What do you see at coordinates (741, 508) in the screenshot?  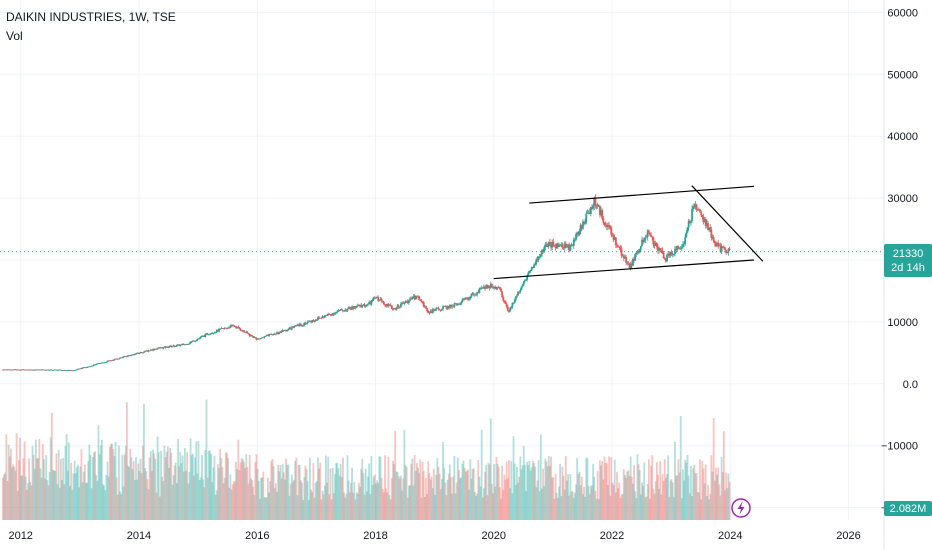 I see `lightning-icon` at bounding box center [741, 508].